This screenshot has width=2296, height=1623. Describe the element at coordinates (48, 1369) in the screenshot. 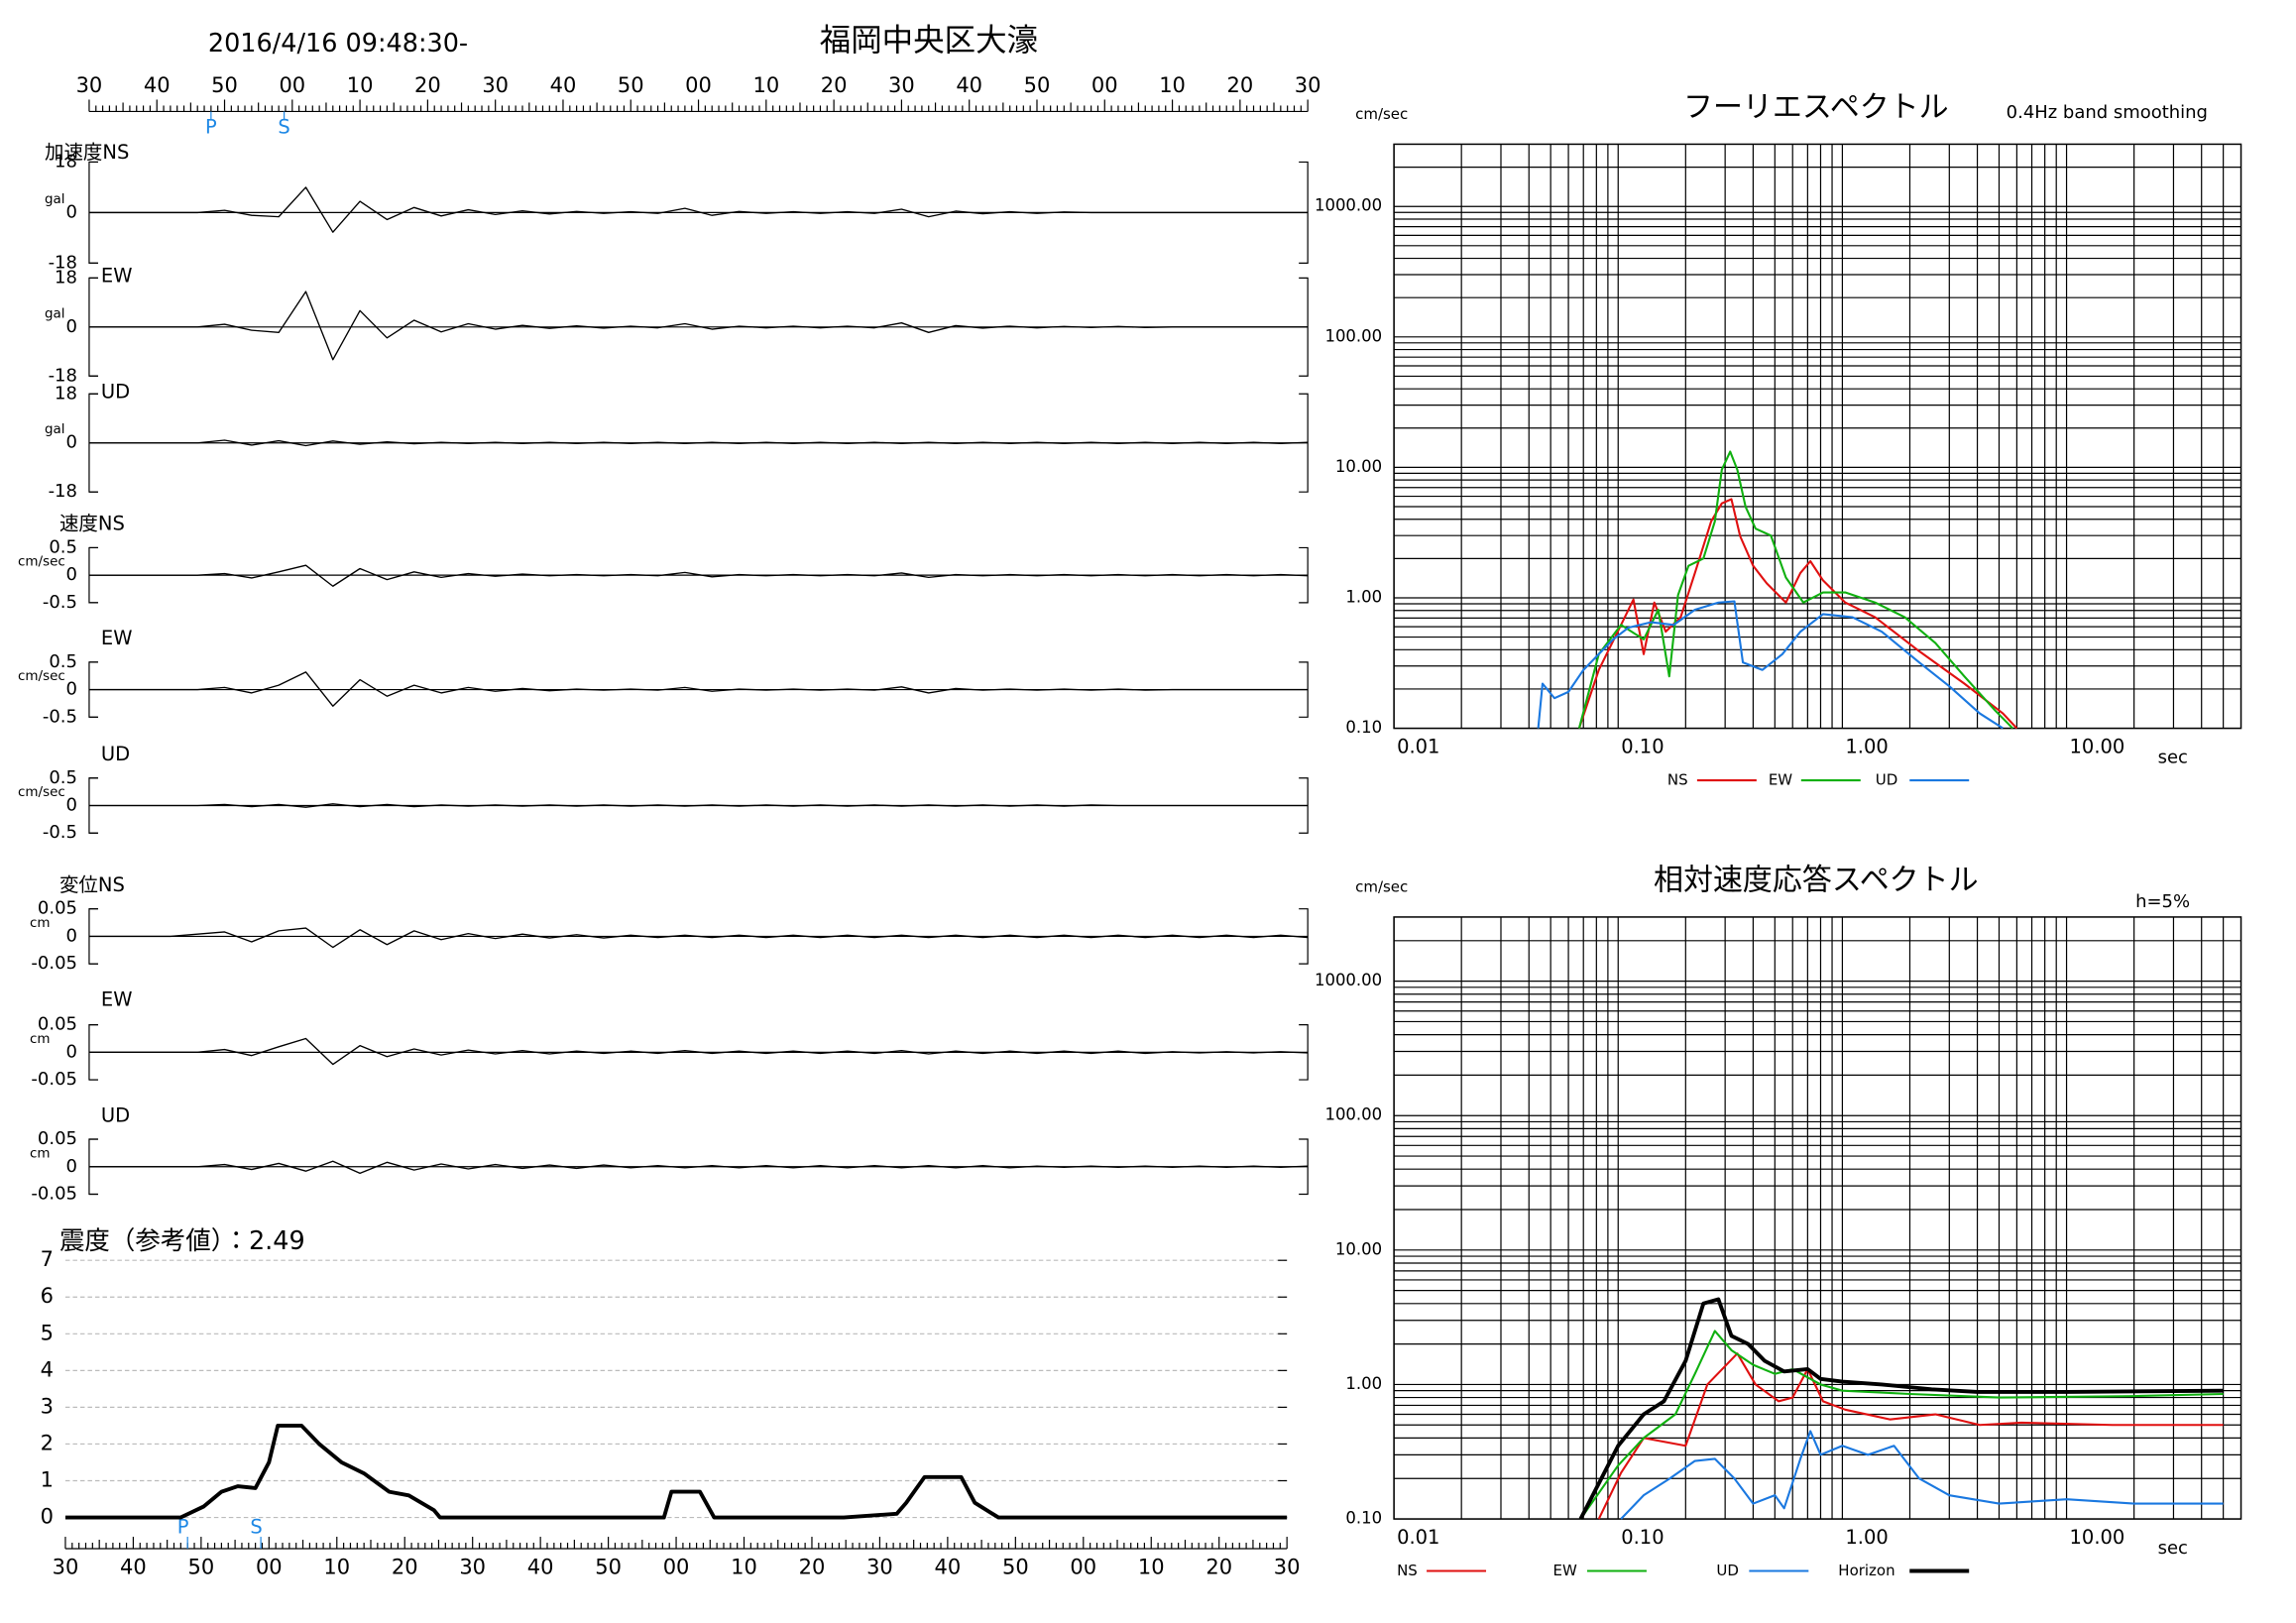

I see `y-tick-label: 4` at that location.